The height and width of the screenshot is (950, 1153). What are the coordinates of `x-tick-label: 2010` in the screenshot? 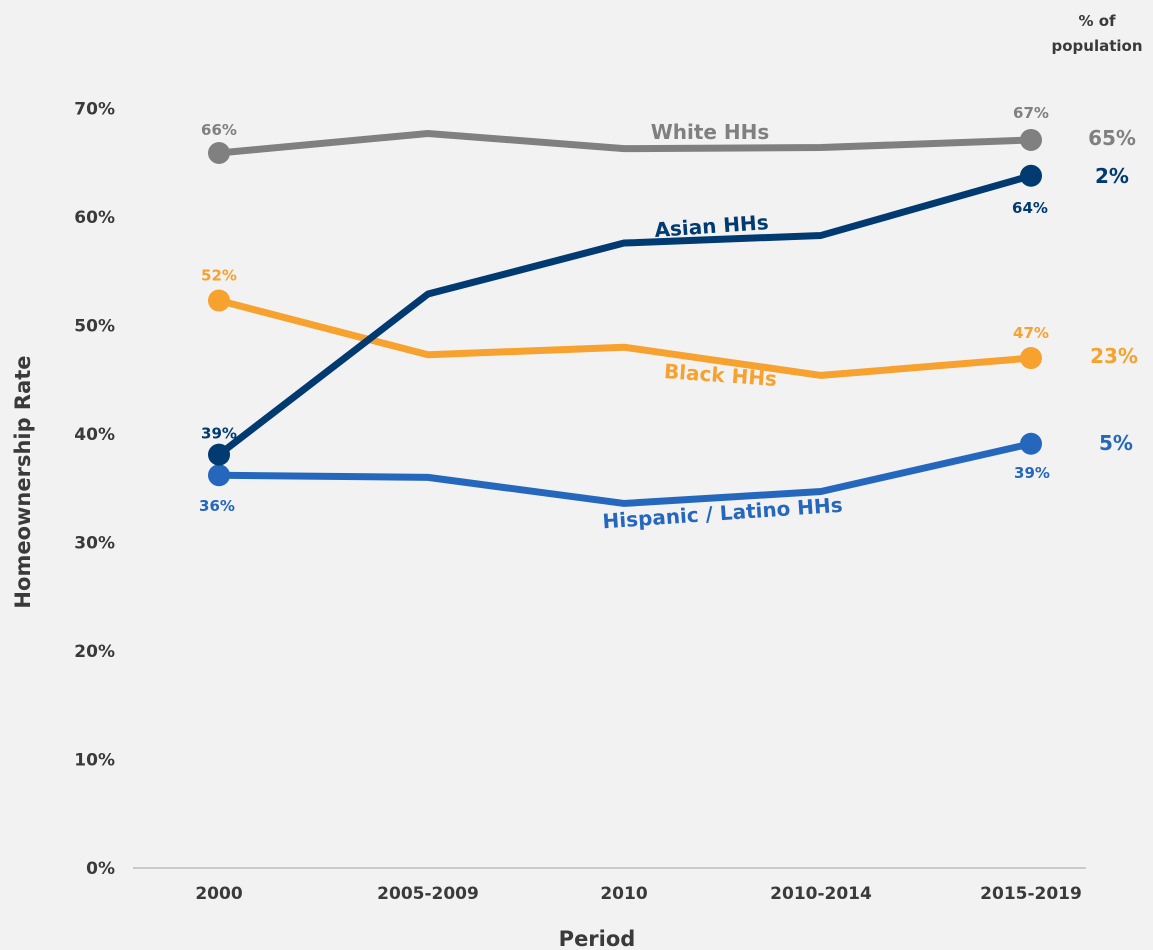 It's located at (623, 894).